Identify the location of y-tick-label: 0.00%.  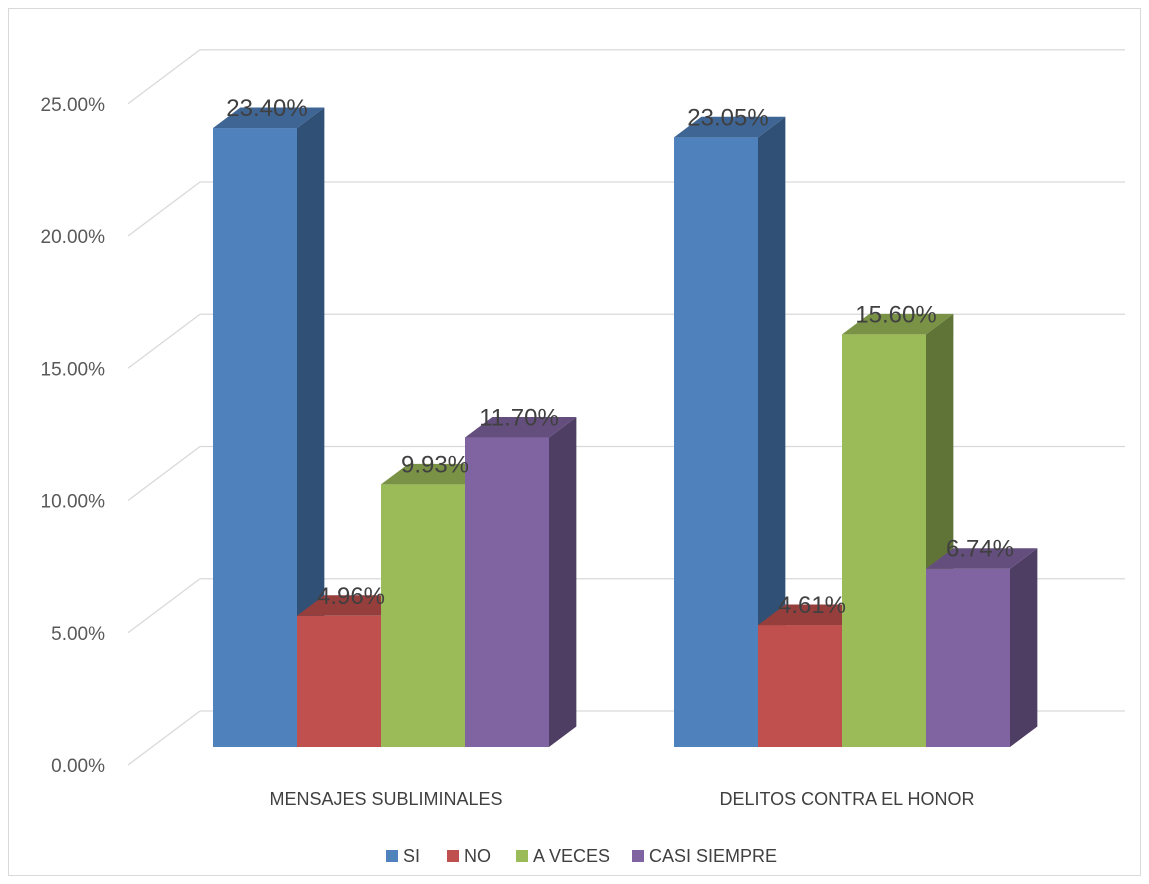
(78, 766).